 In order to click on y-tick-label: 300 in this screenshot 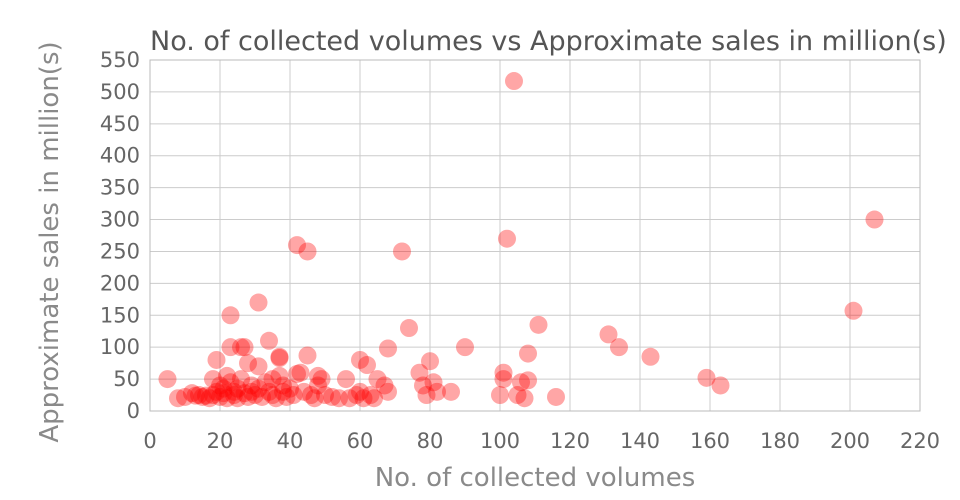, I will do `click(120, 220)`.